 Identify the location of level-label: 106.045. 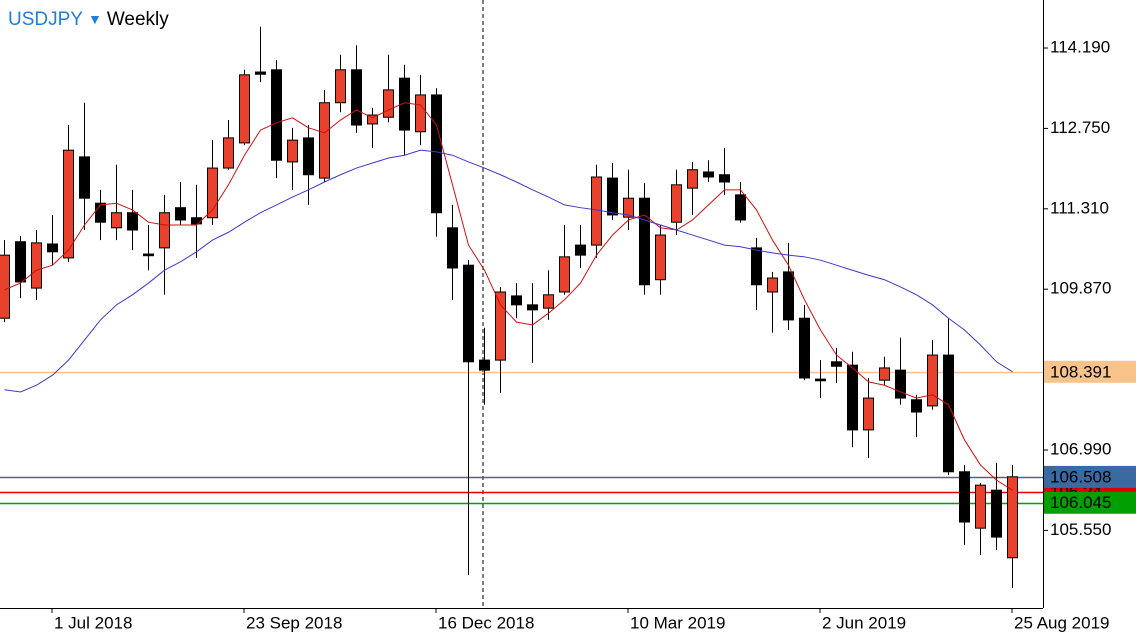
(1080, 502).